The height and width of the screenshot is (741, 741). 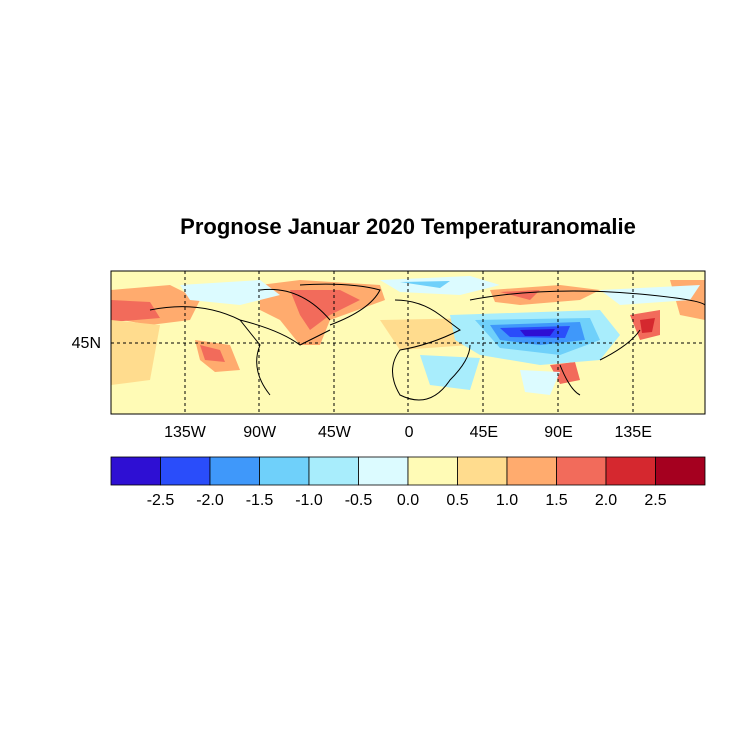 I want to click on colorbar-label: 0.0, so click(x=408, y=500).